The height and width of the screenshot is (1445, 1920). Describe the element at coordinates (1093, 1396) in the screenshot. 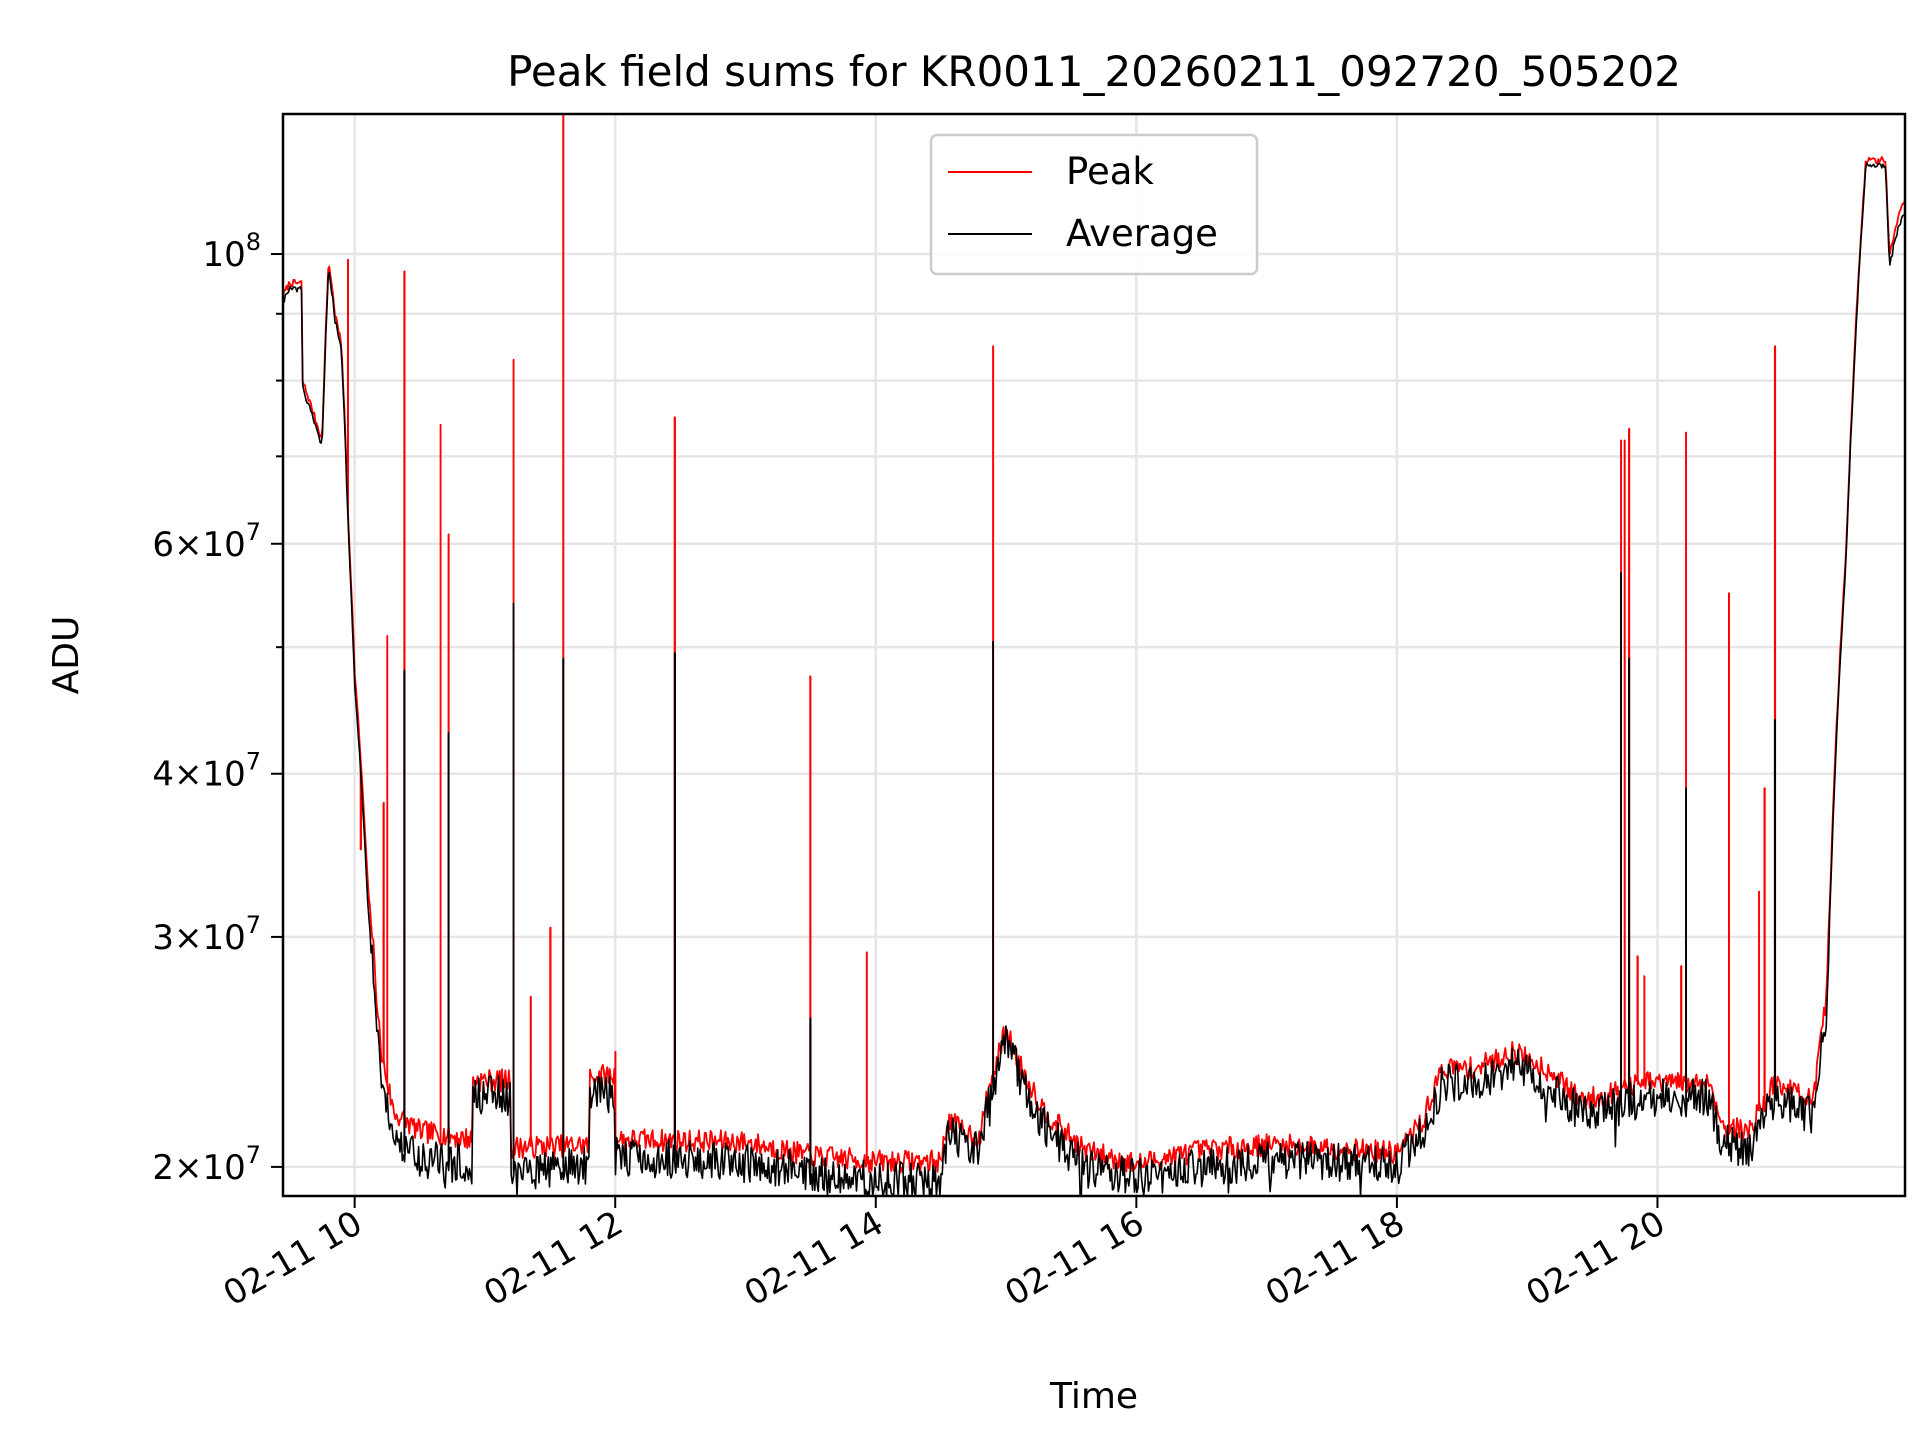

I see `x-axis-label: Time` at that location.